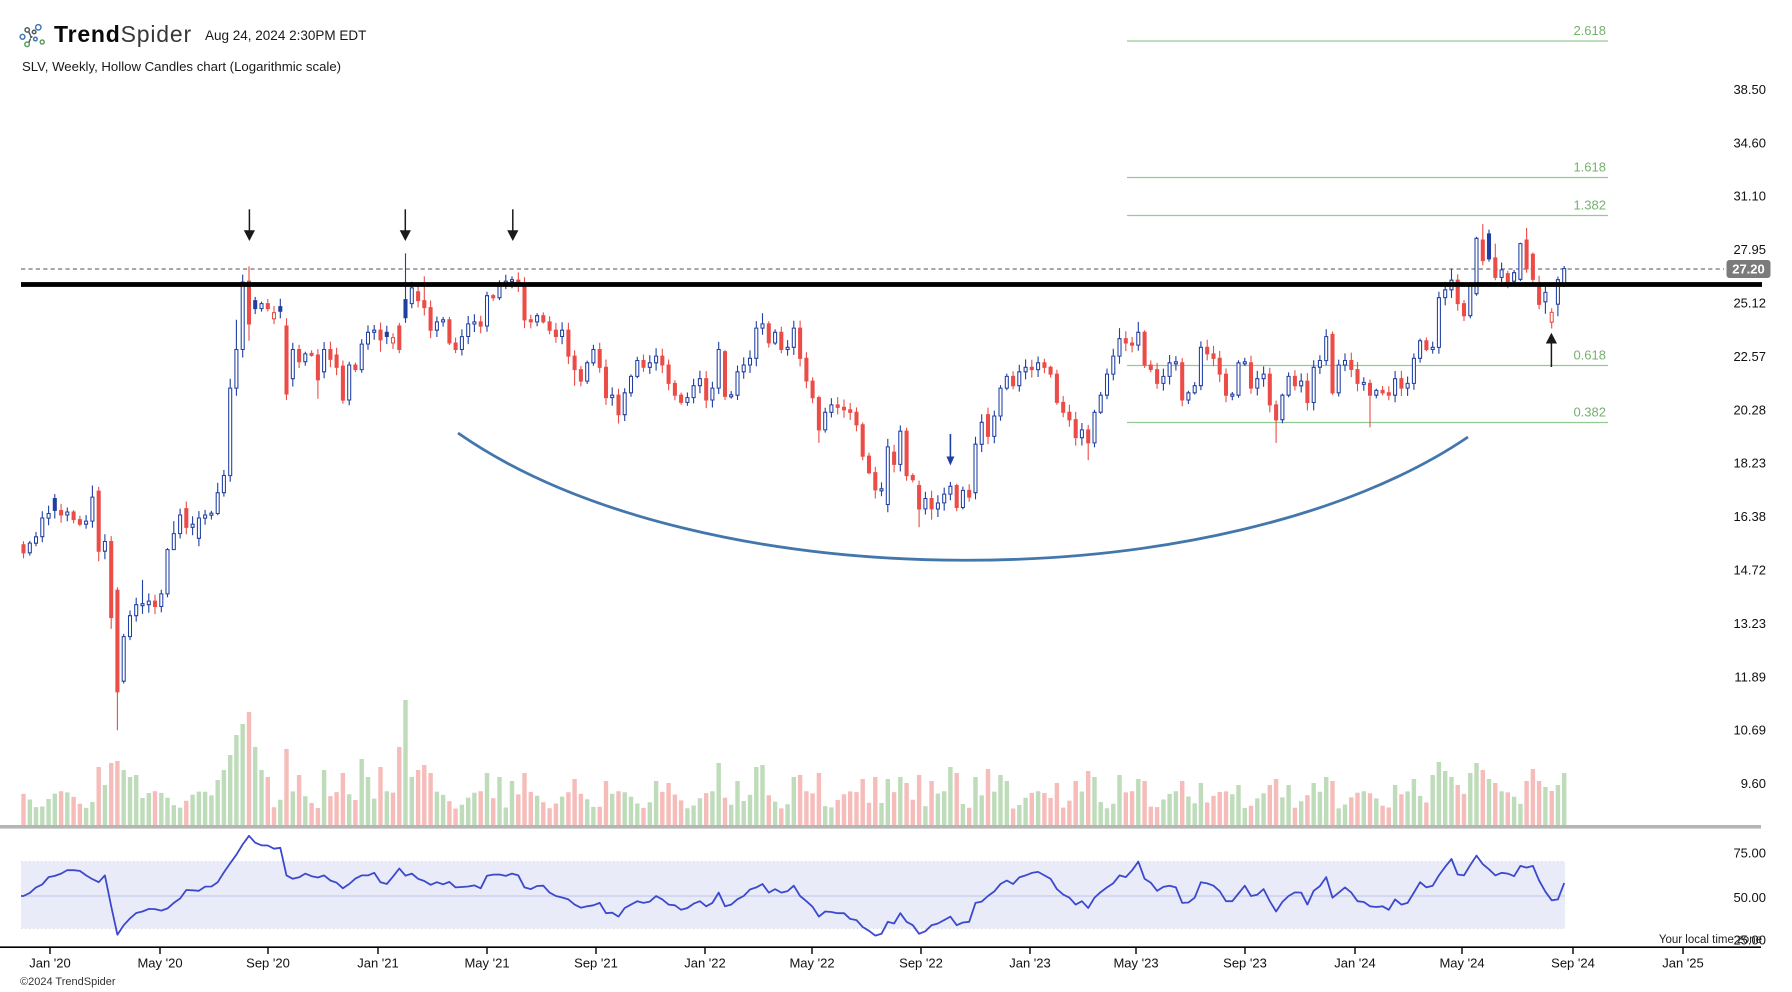  Describe the element at coordinates (159, 963) in the screenshot. I see `svg-text: May '20` at that location.